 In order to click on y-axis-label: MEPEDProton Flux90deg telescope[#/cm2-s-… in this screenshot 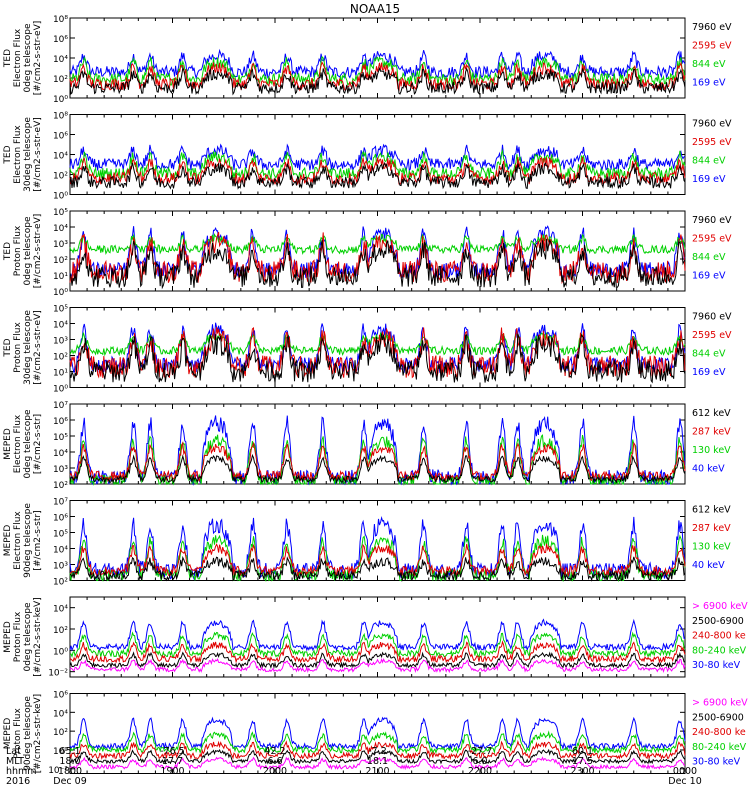, I will do `click(23, 733)`.